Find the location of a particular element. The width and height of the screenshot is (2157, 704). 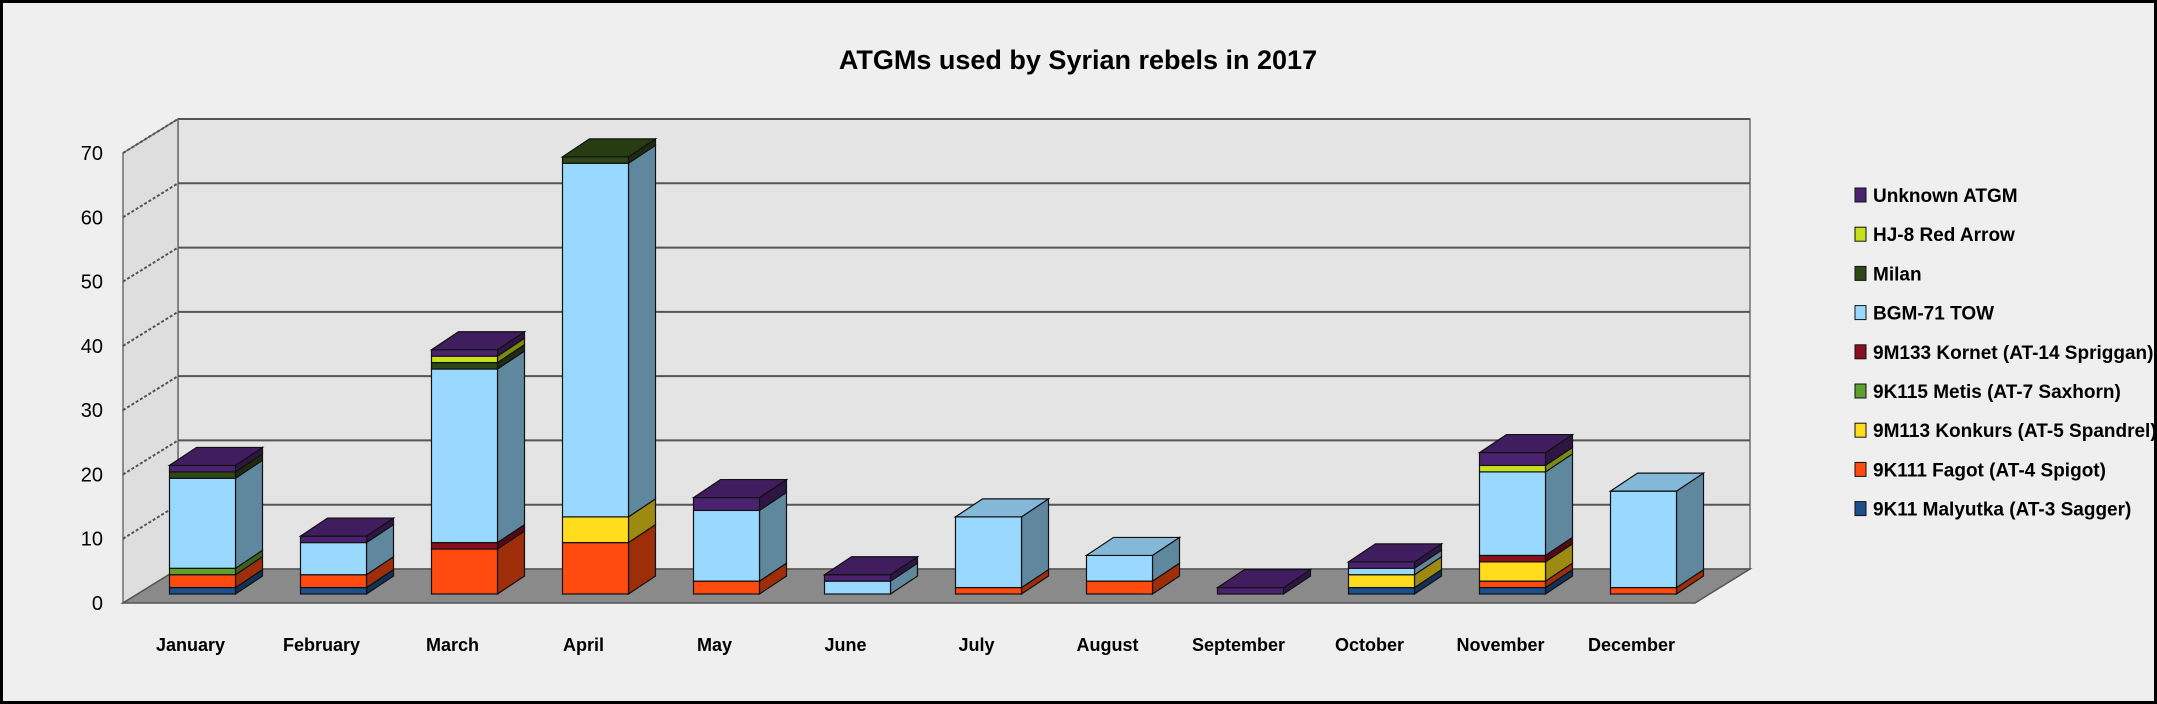

legend-item-bgm-71-tow: BGM-71 TOW is located at coordinates (1924, 314).